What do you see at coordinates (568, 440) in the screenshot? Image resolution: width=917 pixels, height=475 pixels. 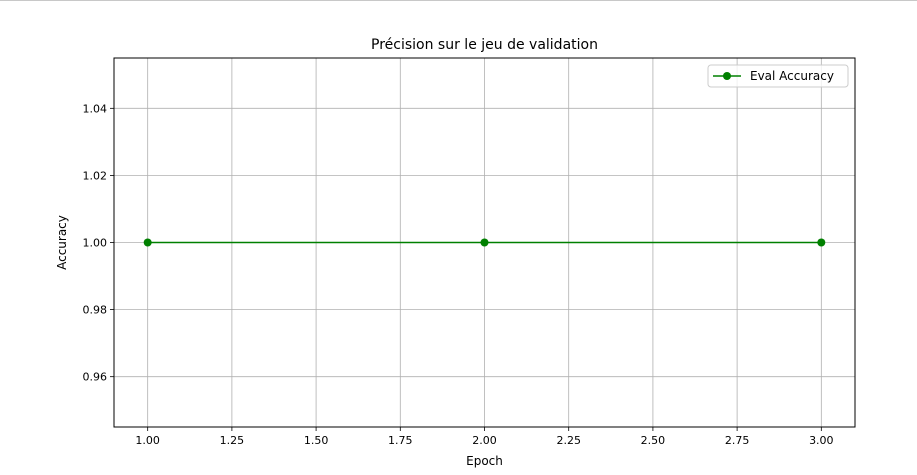 I see `x-tick-label: 2.25` at bounding box center [568, 440].